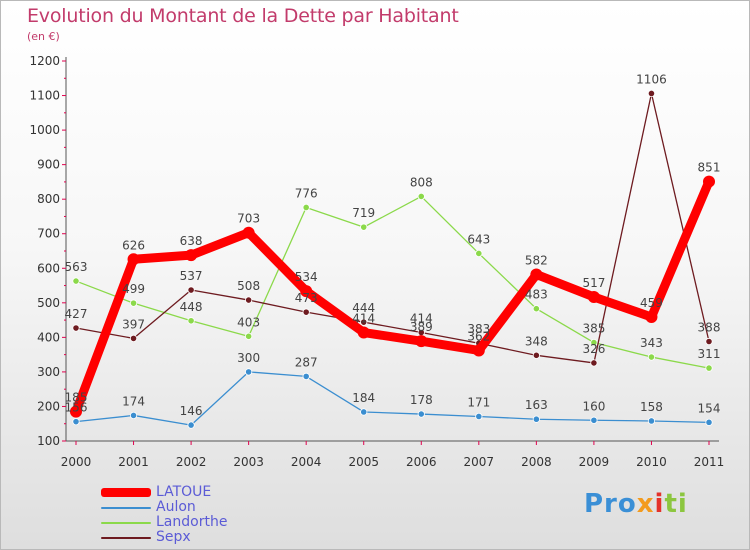 The height and width of the screenshot is (550, 750). What do you see at coordinates (48, 199) in the screenshot?
I see `y-tick-label: 800` at bounding box center [48, 199].